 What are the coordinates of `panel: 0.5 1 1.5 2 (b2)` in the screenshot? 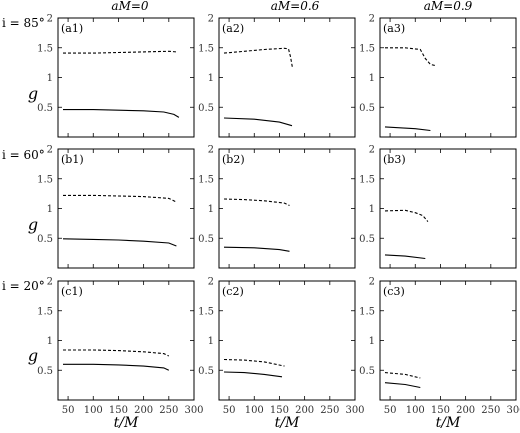 It's located at (277, 207).